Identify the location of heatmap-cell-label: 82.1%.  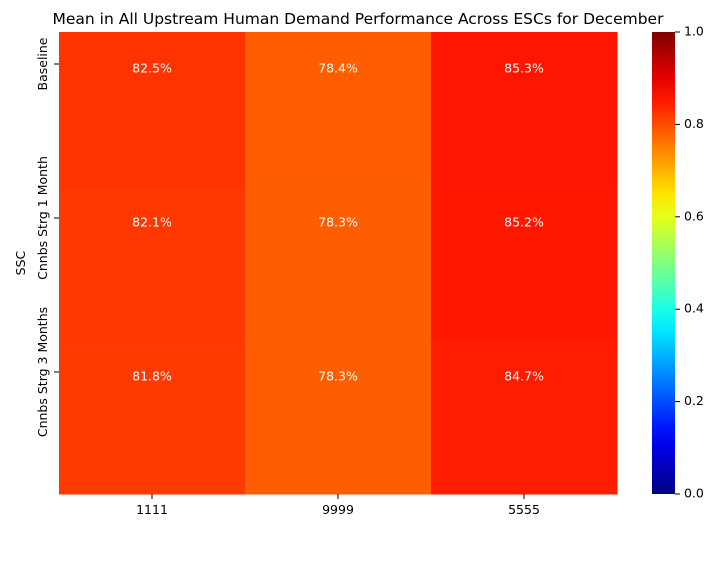
(152, 222).